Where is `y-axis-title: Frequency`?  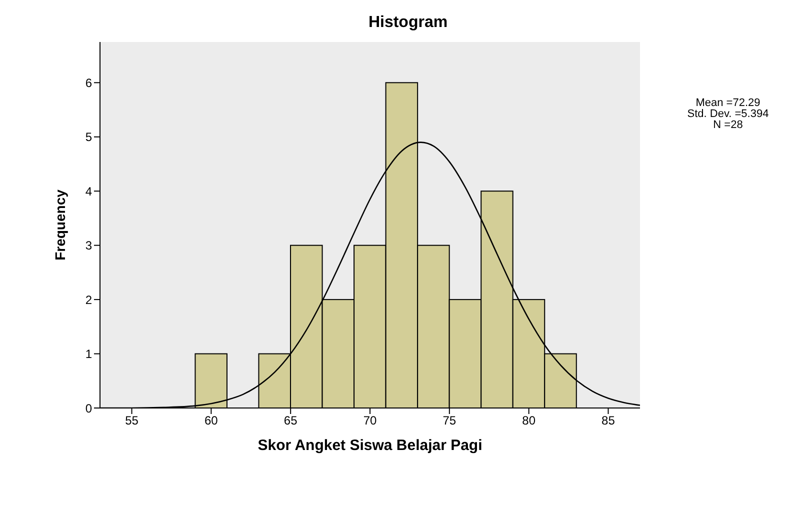
y-axis-title: Frequency is located at coordinates (60, 224).